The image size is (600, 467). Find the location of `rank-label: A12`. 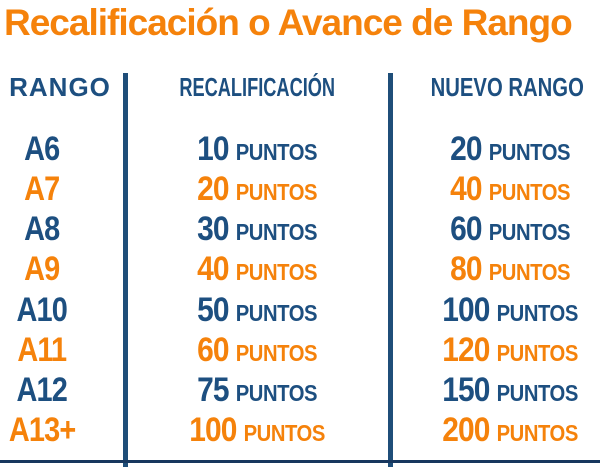

rank-label: A12 is located at coordinates (42, 389).